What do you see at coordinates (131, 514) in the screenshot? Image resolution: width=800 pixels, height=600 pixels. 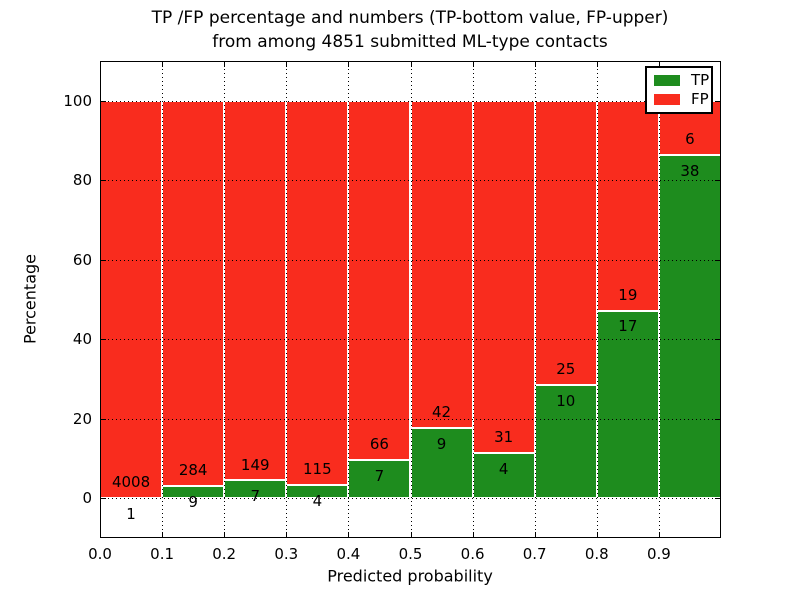 I see `bar-count-label-tp: 1` at bounding box center [131, 514].